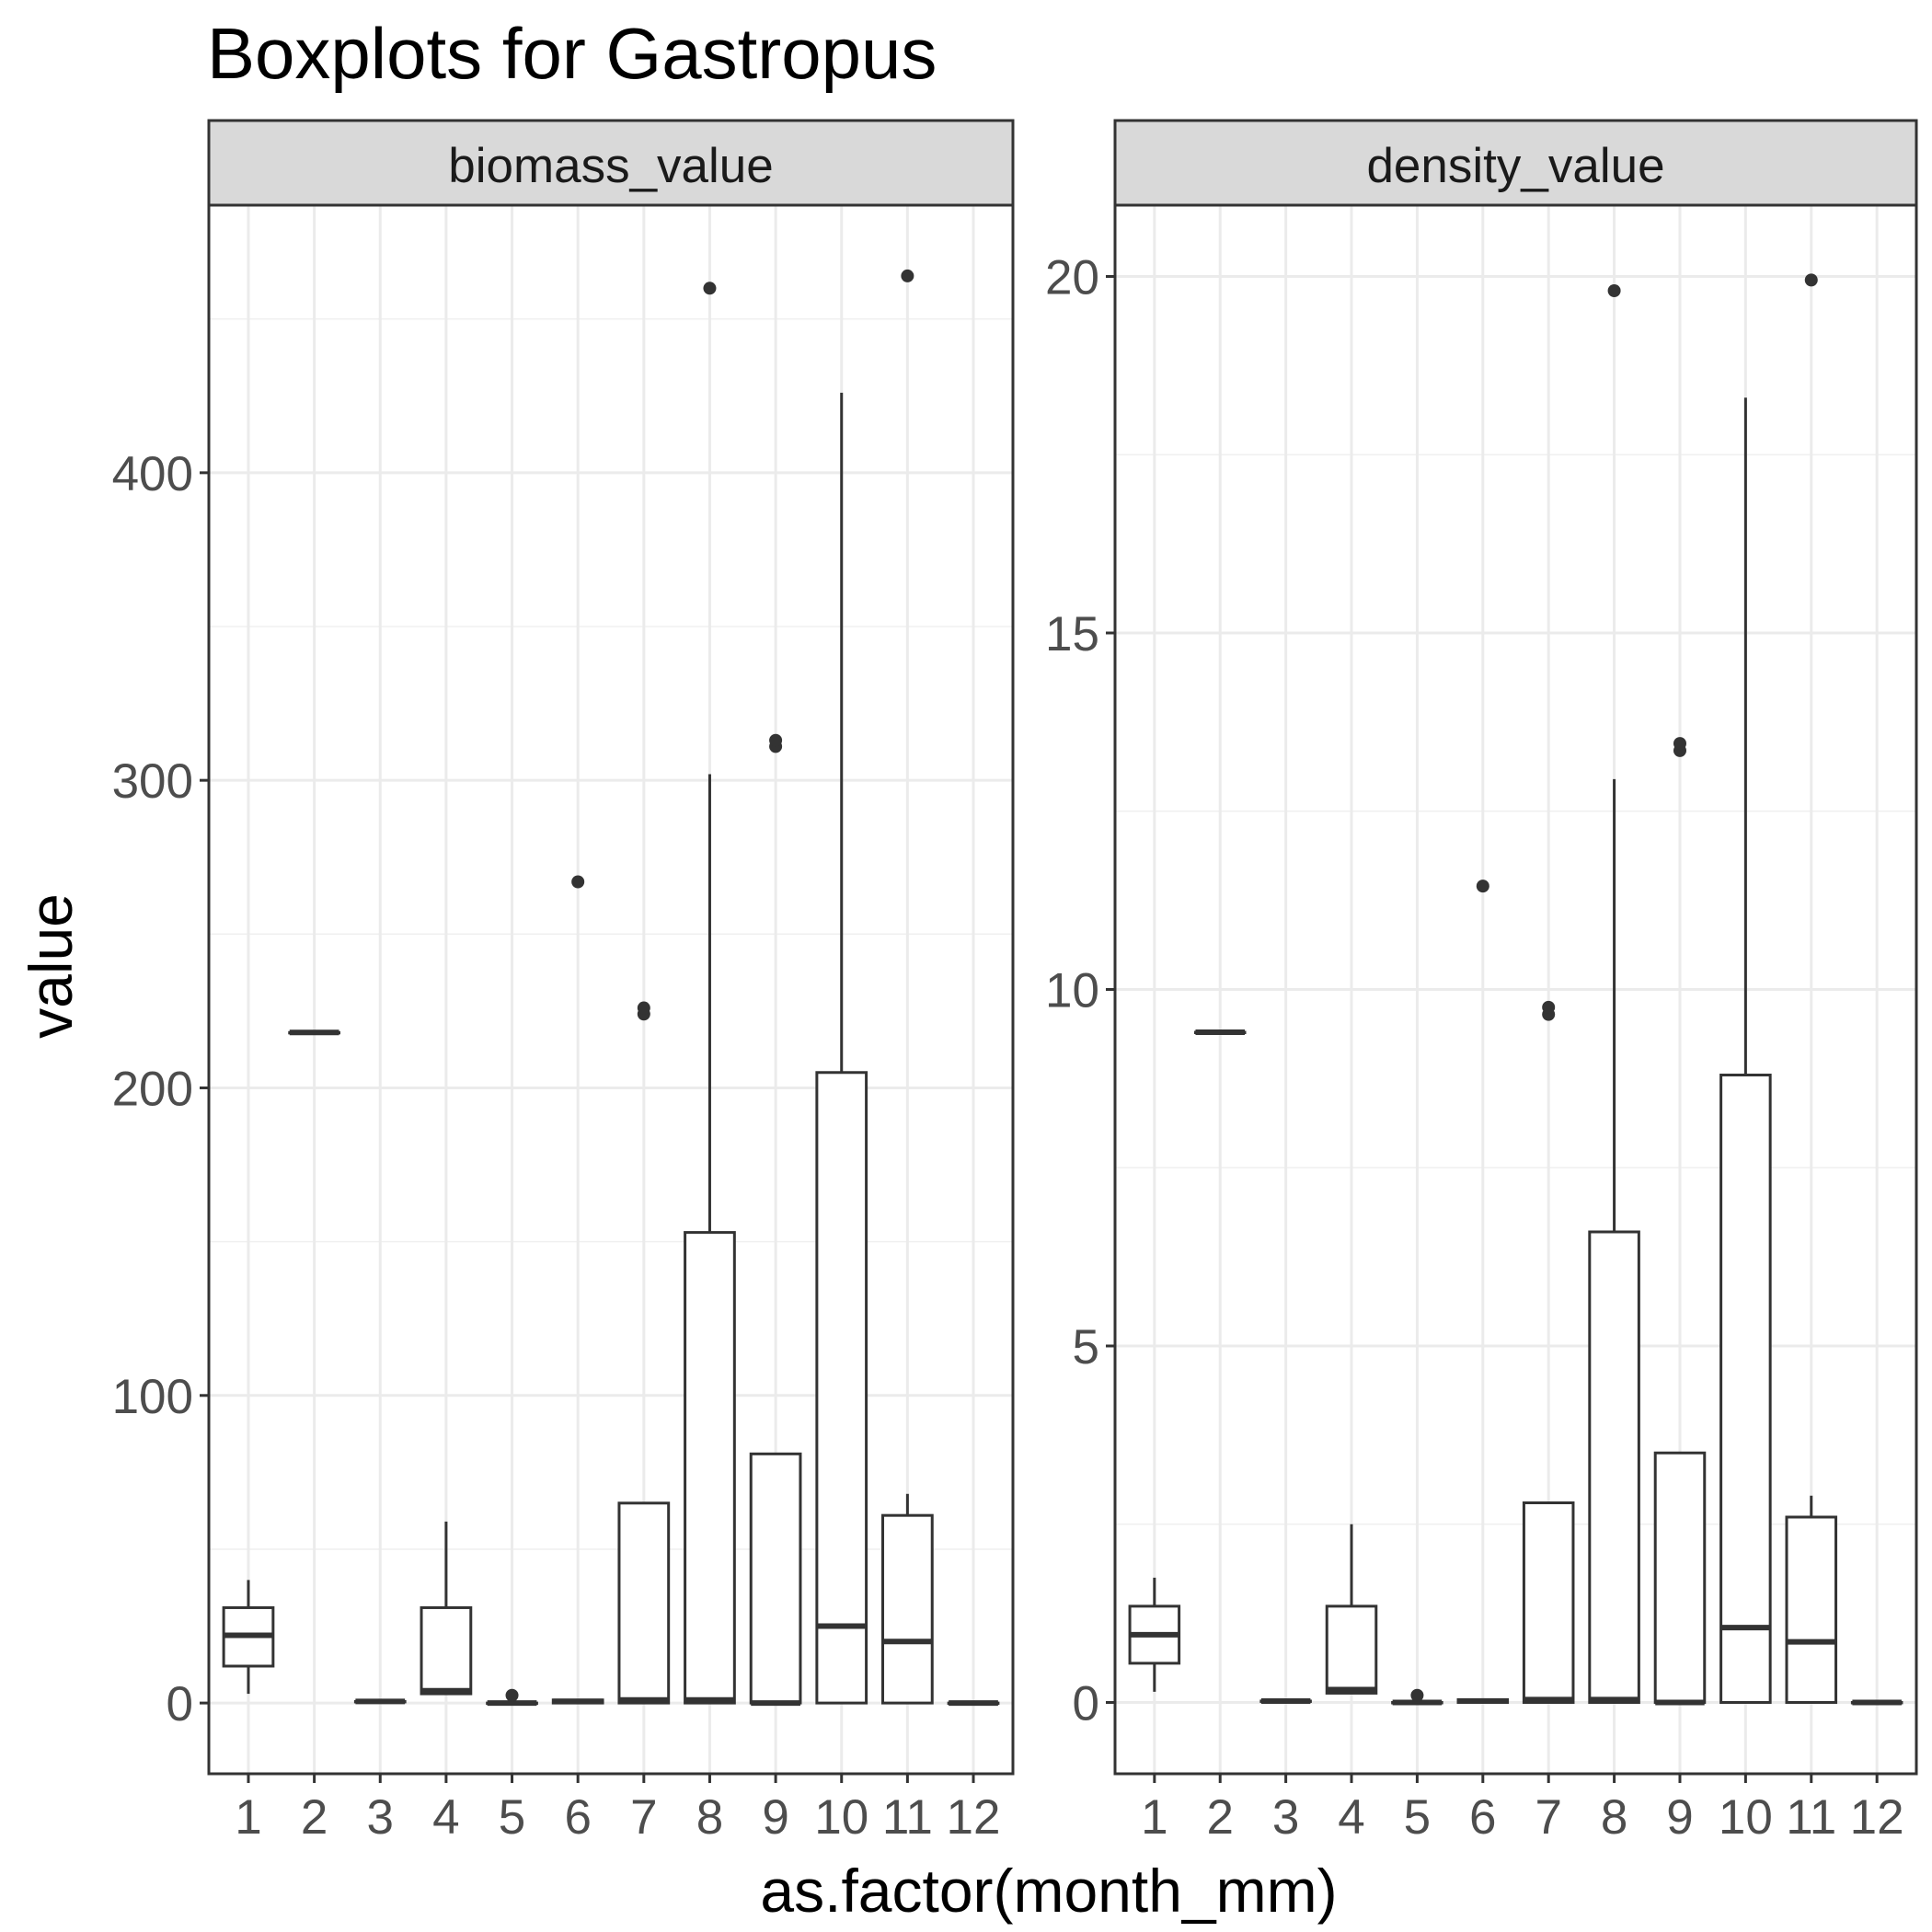 This screenshot has height=1932, width=1932. Describe the element at coordinates (51, 966) in the screenshot. I see `y-axis-label: value` at that location.